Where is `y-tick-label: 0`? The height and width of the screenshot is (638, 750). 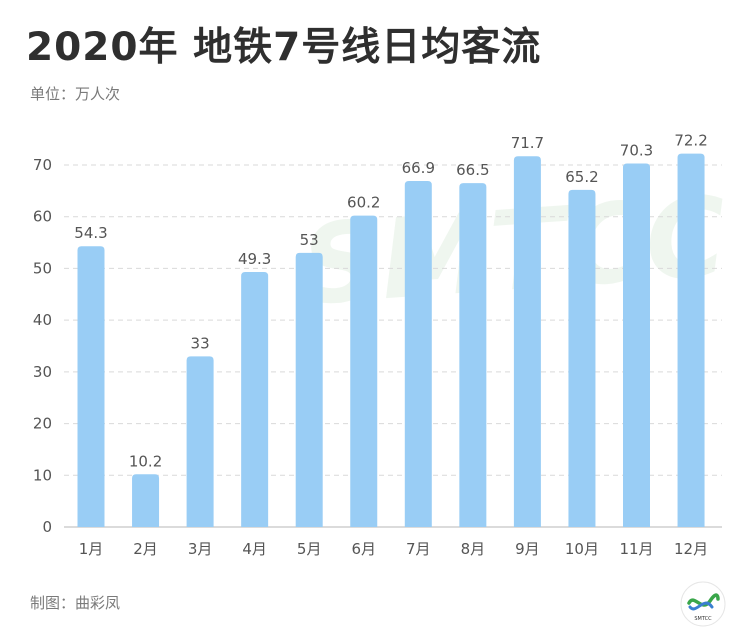 y-tick-label: 0 is located at coordinates (47, 527).